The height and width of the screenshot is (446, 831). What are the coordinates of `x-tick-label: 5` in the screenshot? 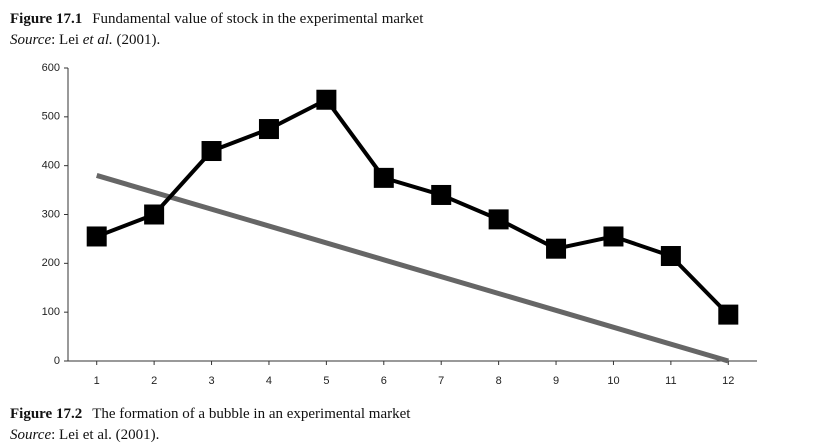 It's located at (326, 381).